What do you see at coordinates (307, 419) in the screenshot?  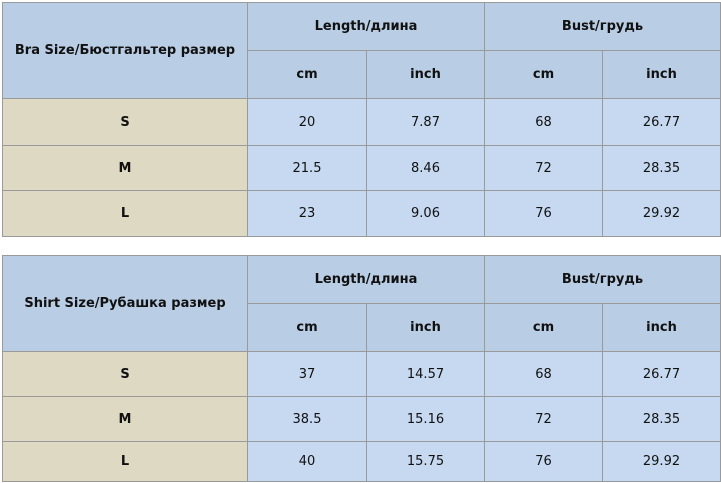 I see `measurement: 38.5` at bounding box center [307, 419].